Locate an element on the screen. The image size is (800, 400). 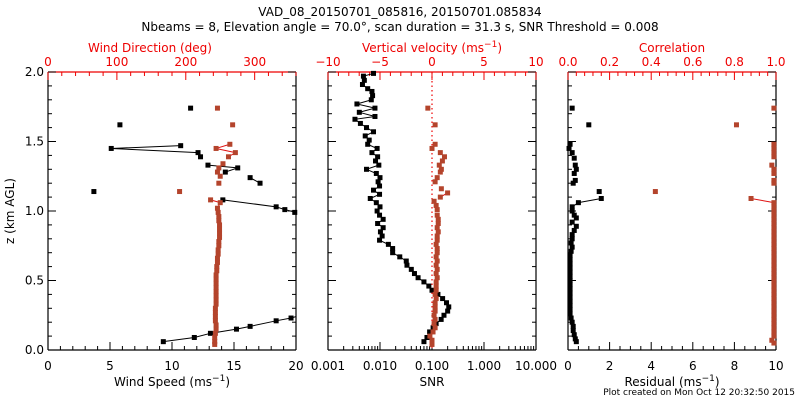
x2-tick-label: 5 is located at coordinates (484, 62).